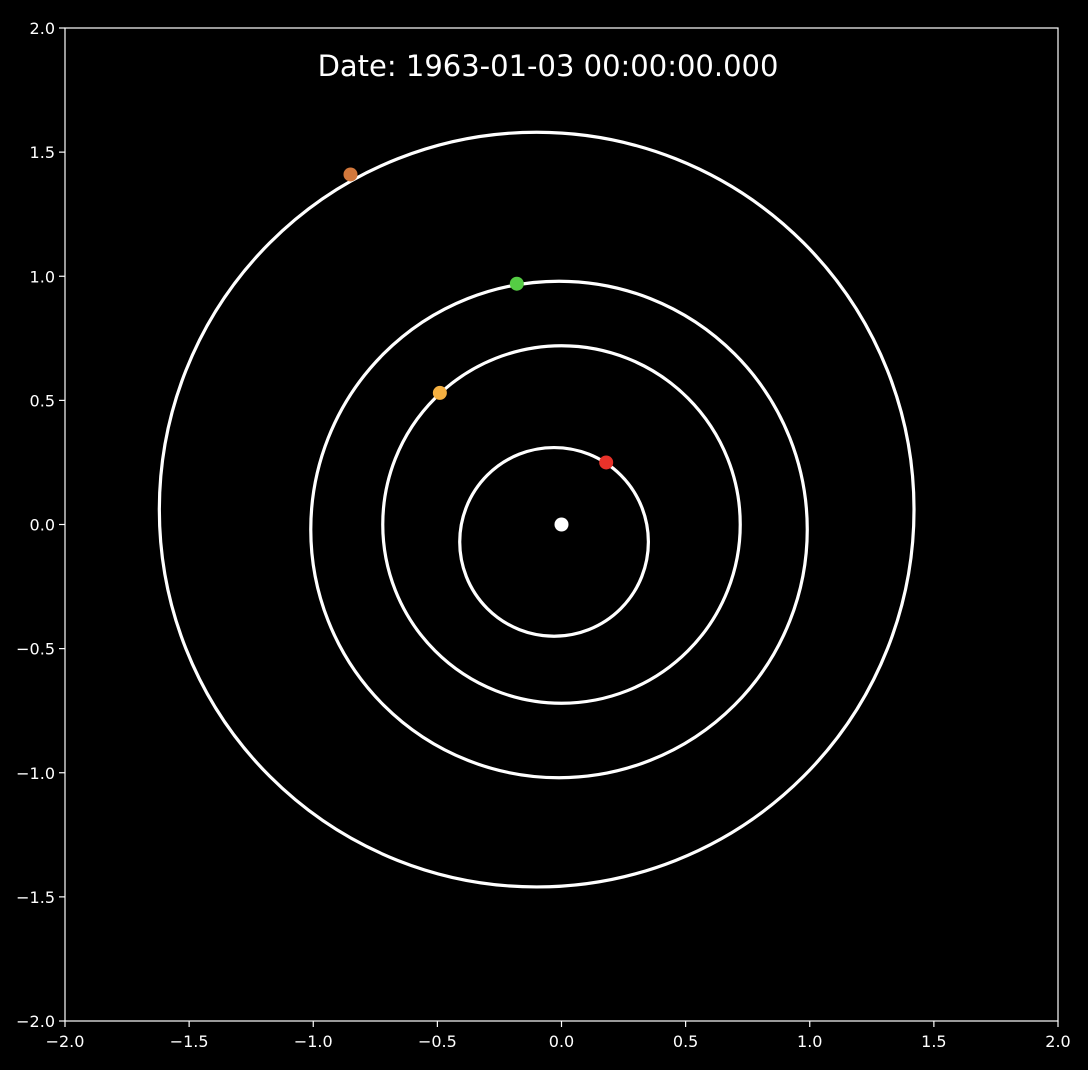  Describe the element at coordinates (313, 1041) in the screenshot. I see `x-tick-label: −1.0` at that location.